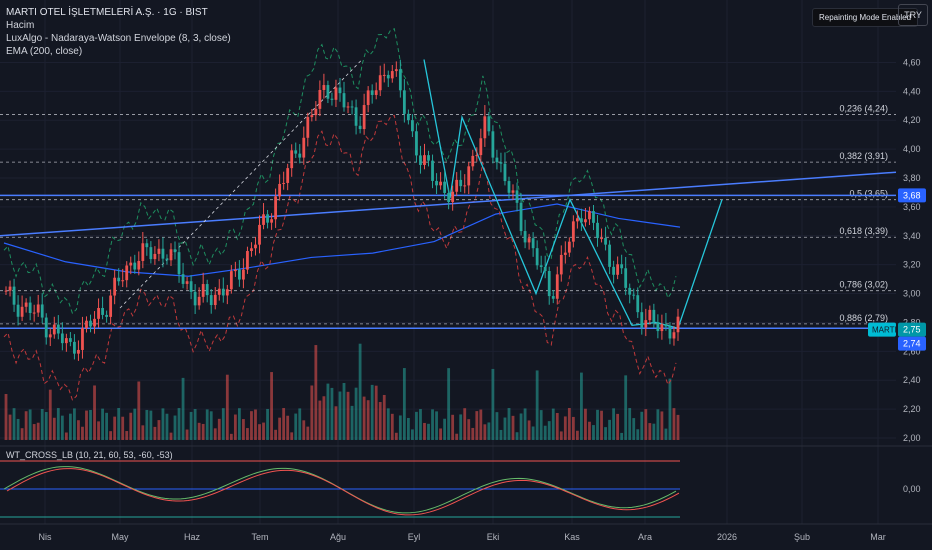  I want to click on fib-label: 0,886 (2,79), so click(863, 318).